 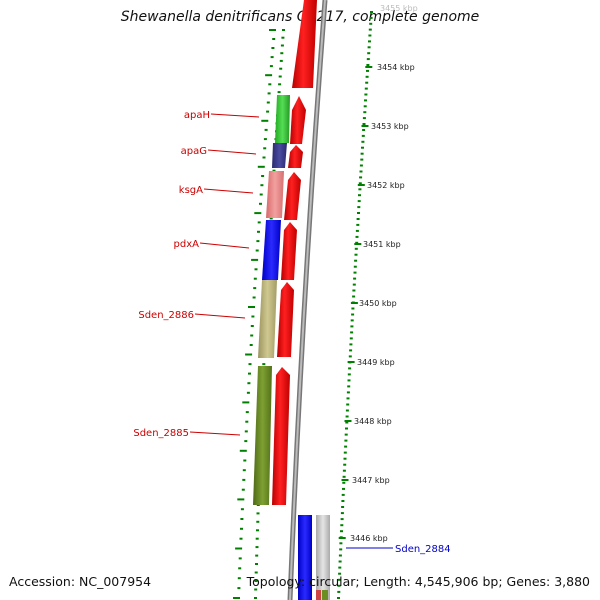 What do you see at coordinates (197, 115) in the screenshot?
I see `gene-label-apaH: apaH` at bounding box center [197, 115].